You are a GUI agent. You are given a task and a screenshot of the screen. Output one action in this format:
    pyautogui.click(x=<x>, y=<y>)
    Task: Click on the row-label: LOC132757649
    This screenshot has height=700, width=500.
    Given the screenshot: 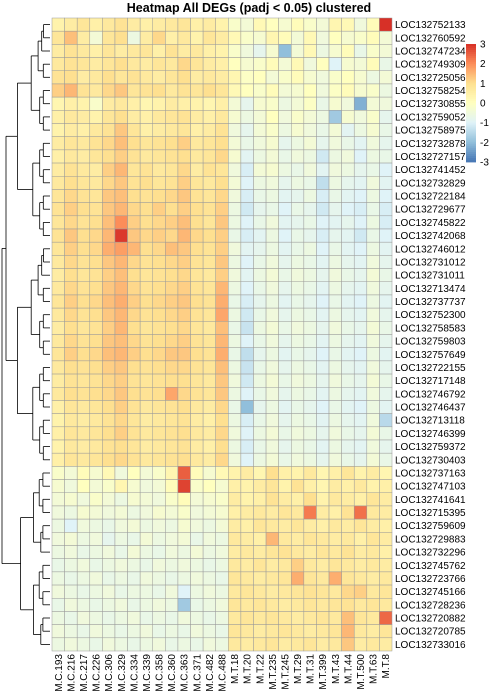 What is the action you would take?
    pyautogui.click(x=430, y=355)
    